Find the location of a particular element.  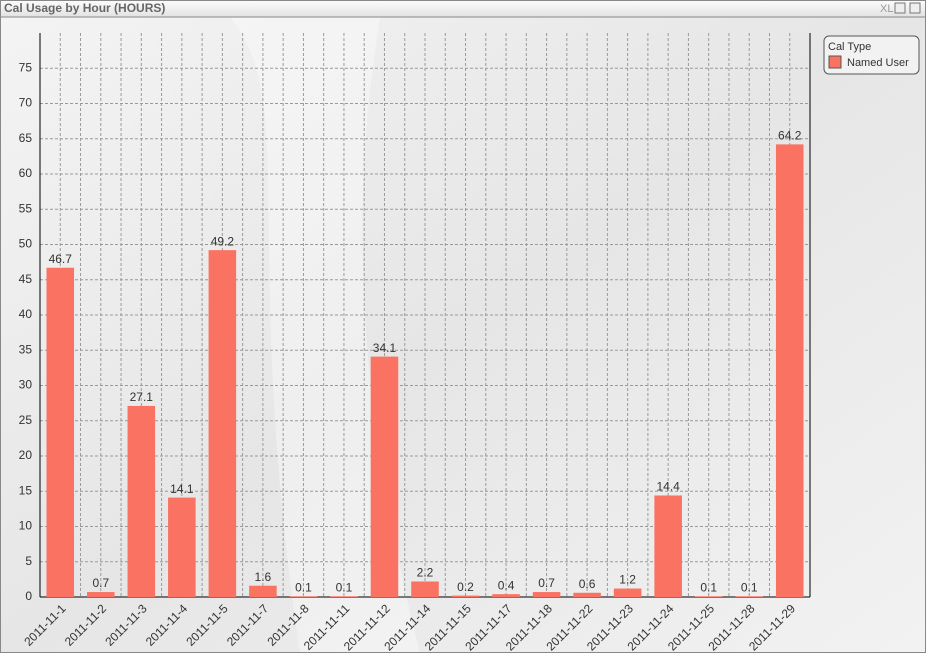

data-label: 46.7 is located at coordinates (61, 259).